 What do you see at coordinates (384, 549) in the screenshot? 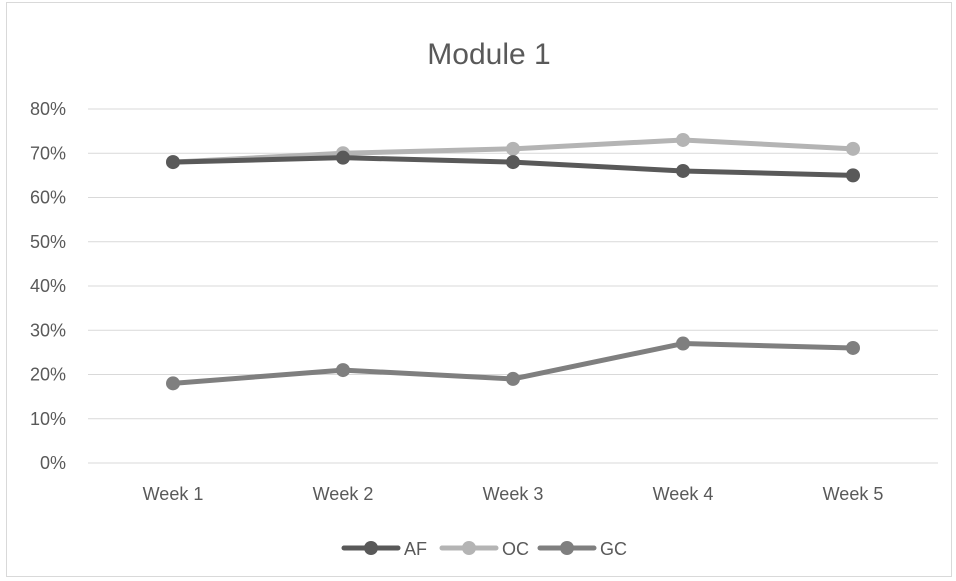
I see `legend-item-af: AF` at bounding box center [384, 549].